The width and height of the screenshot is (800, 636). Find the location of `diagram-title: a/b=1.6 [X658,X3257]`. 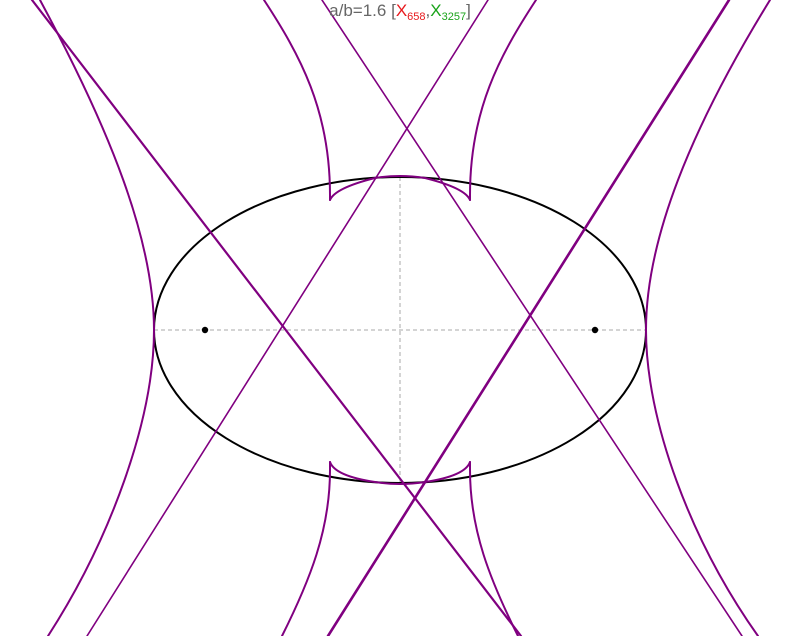

diagram-title: a/b=1.6 [X658,X3257] is located at coordinates (400, 12).